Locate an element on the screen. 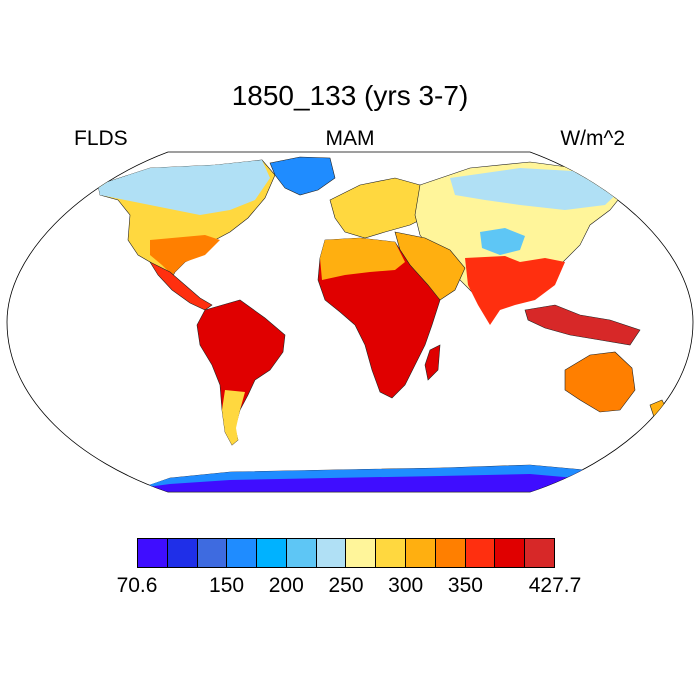 This screenshot has width=700, height=700. australia is located at coordinates (600, 382).